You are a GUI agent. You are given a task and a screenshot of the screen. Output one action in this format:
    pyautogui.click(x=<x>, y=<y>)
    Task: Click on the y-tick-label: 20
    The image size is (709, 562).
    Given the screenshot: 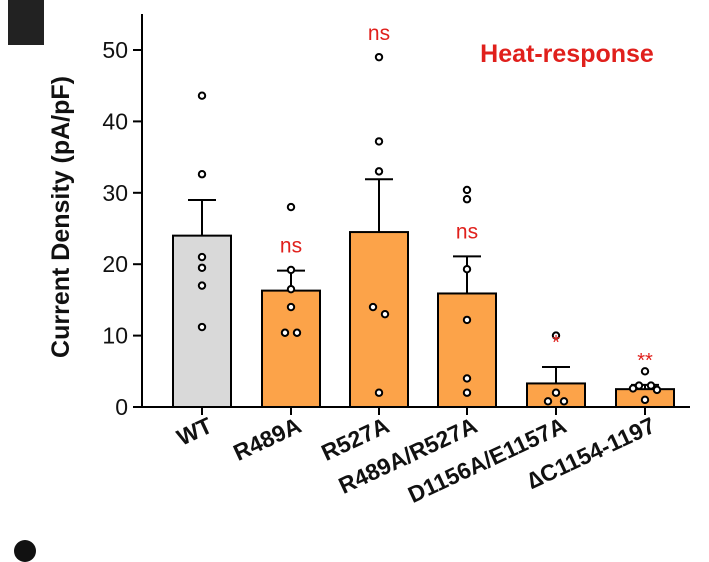 What is the action you would take?
    pyautogui.click(x=115, y=264)
    